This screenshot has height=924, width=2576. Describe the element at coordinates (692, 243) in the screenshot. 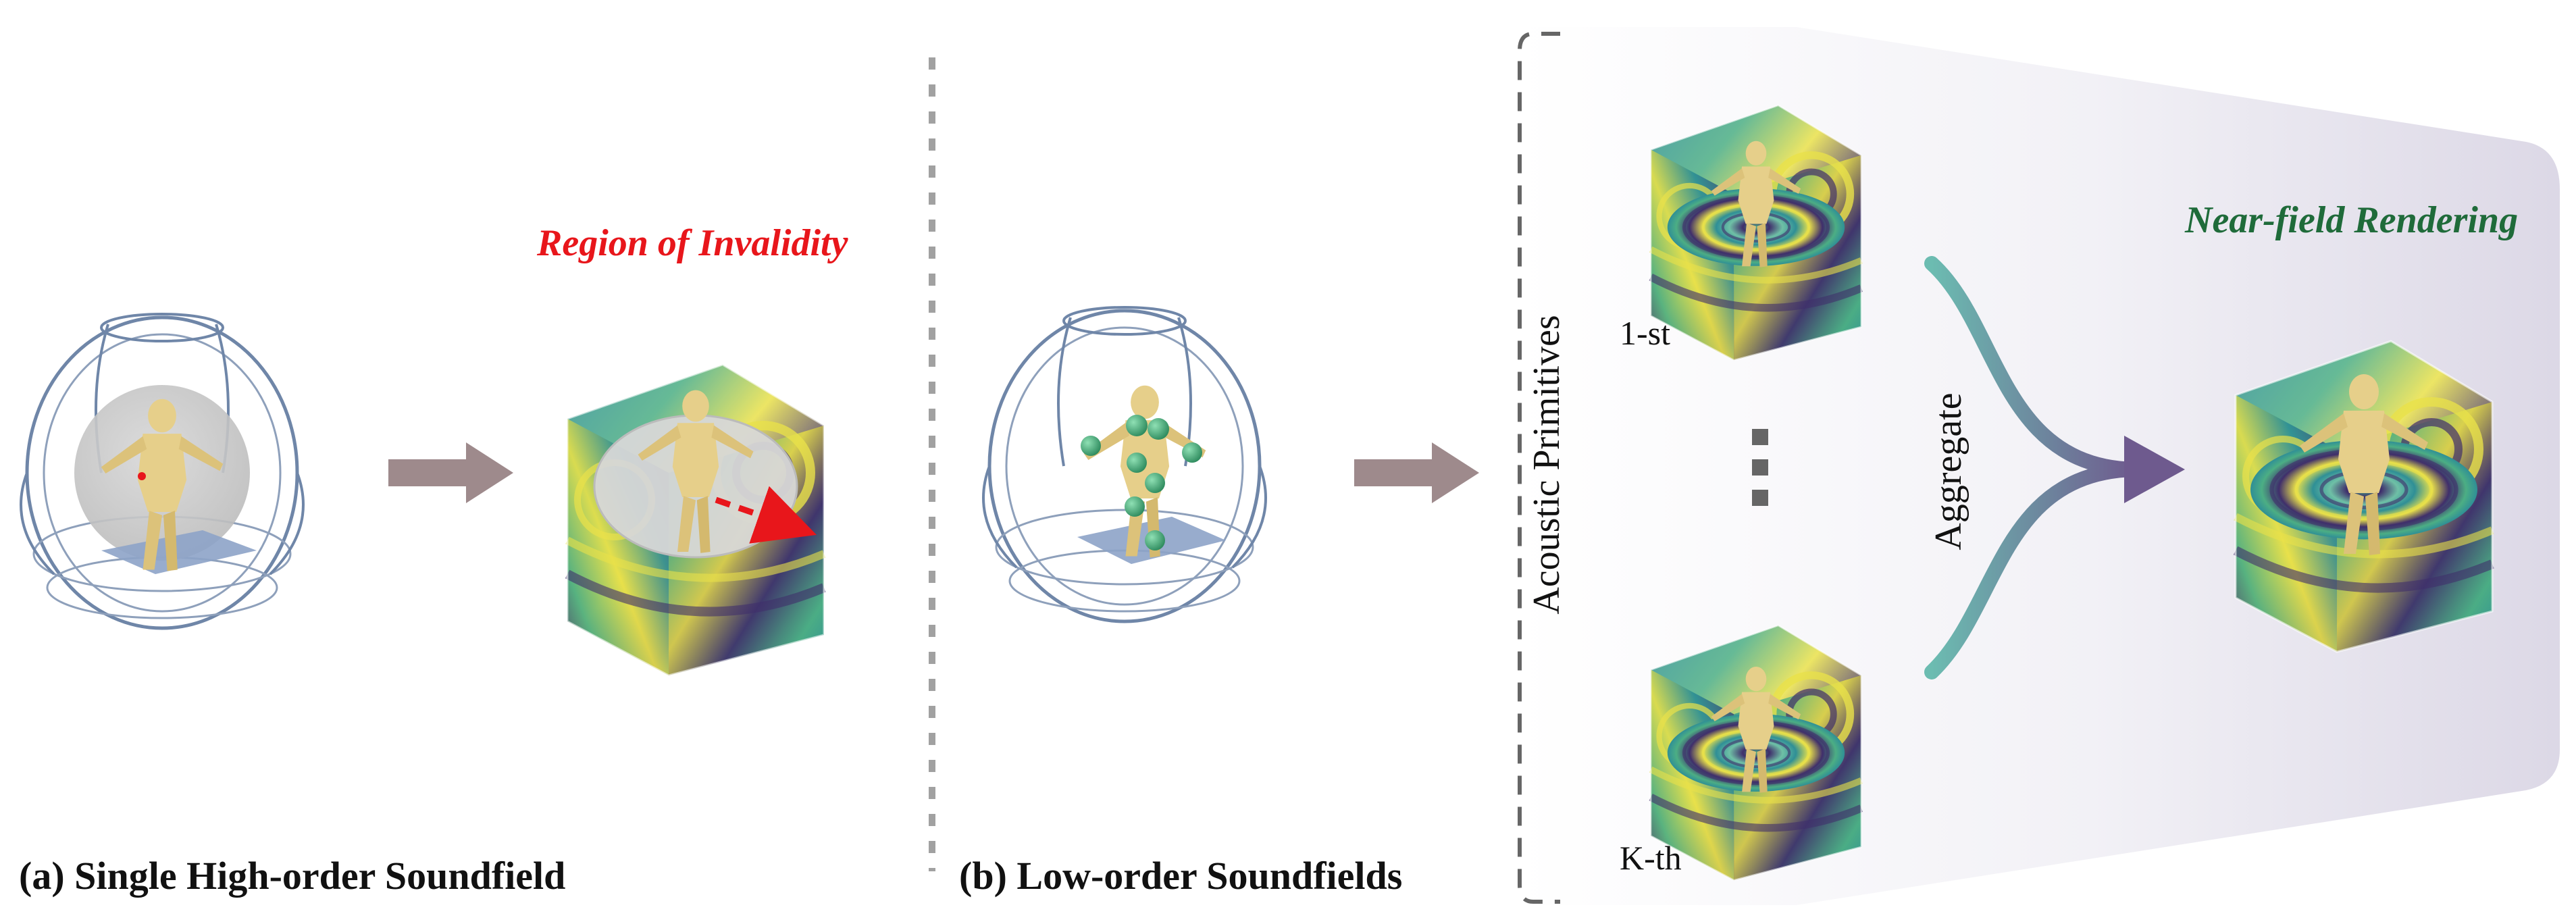

I see `region-of-invalidity-title: Region of Invalidity` at that location.